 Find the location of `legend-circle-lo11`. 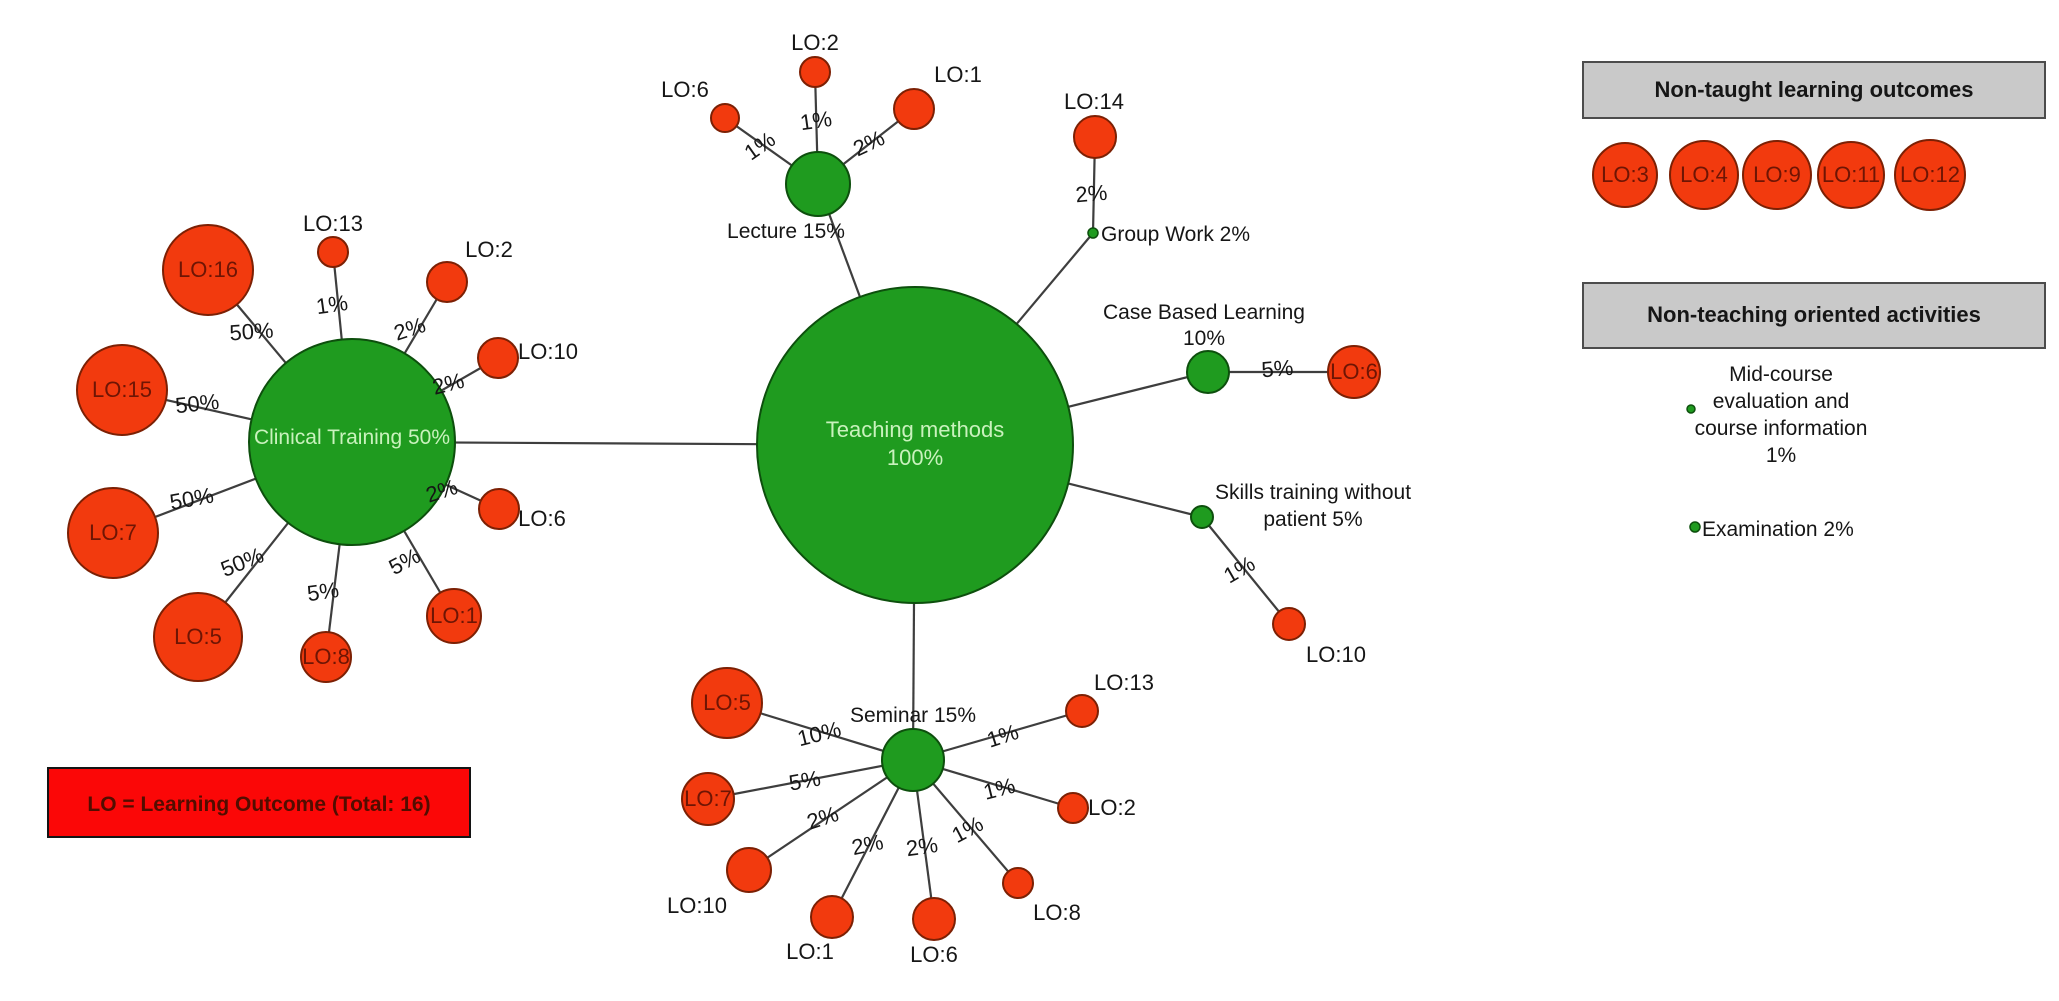

legend-circle-lo11 is located at coordinates (1851, 175).